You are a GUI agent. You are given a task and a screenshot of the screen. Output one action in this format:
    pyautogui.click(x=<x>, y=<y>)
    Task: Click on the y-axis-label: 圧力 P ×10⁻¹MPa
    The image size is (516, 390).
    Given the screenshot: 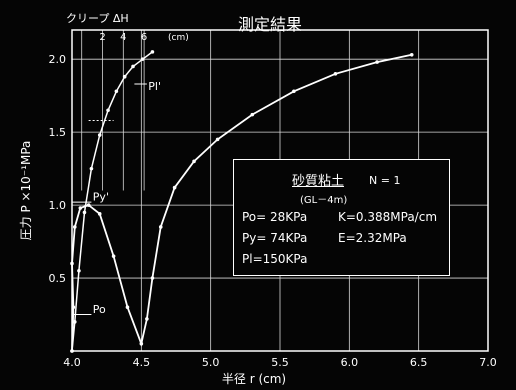 What is the action you would take?
    pyautogui.click(x=26, y=191)
    